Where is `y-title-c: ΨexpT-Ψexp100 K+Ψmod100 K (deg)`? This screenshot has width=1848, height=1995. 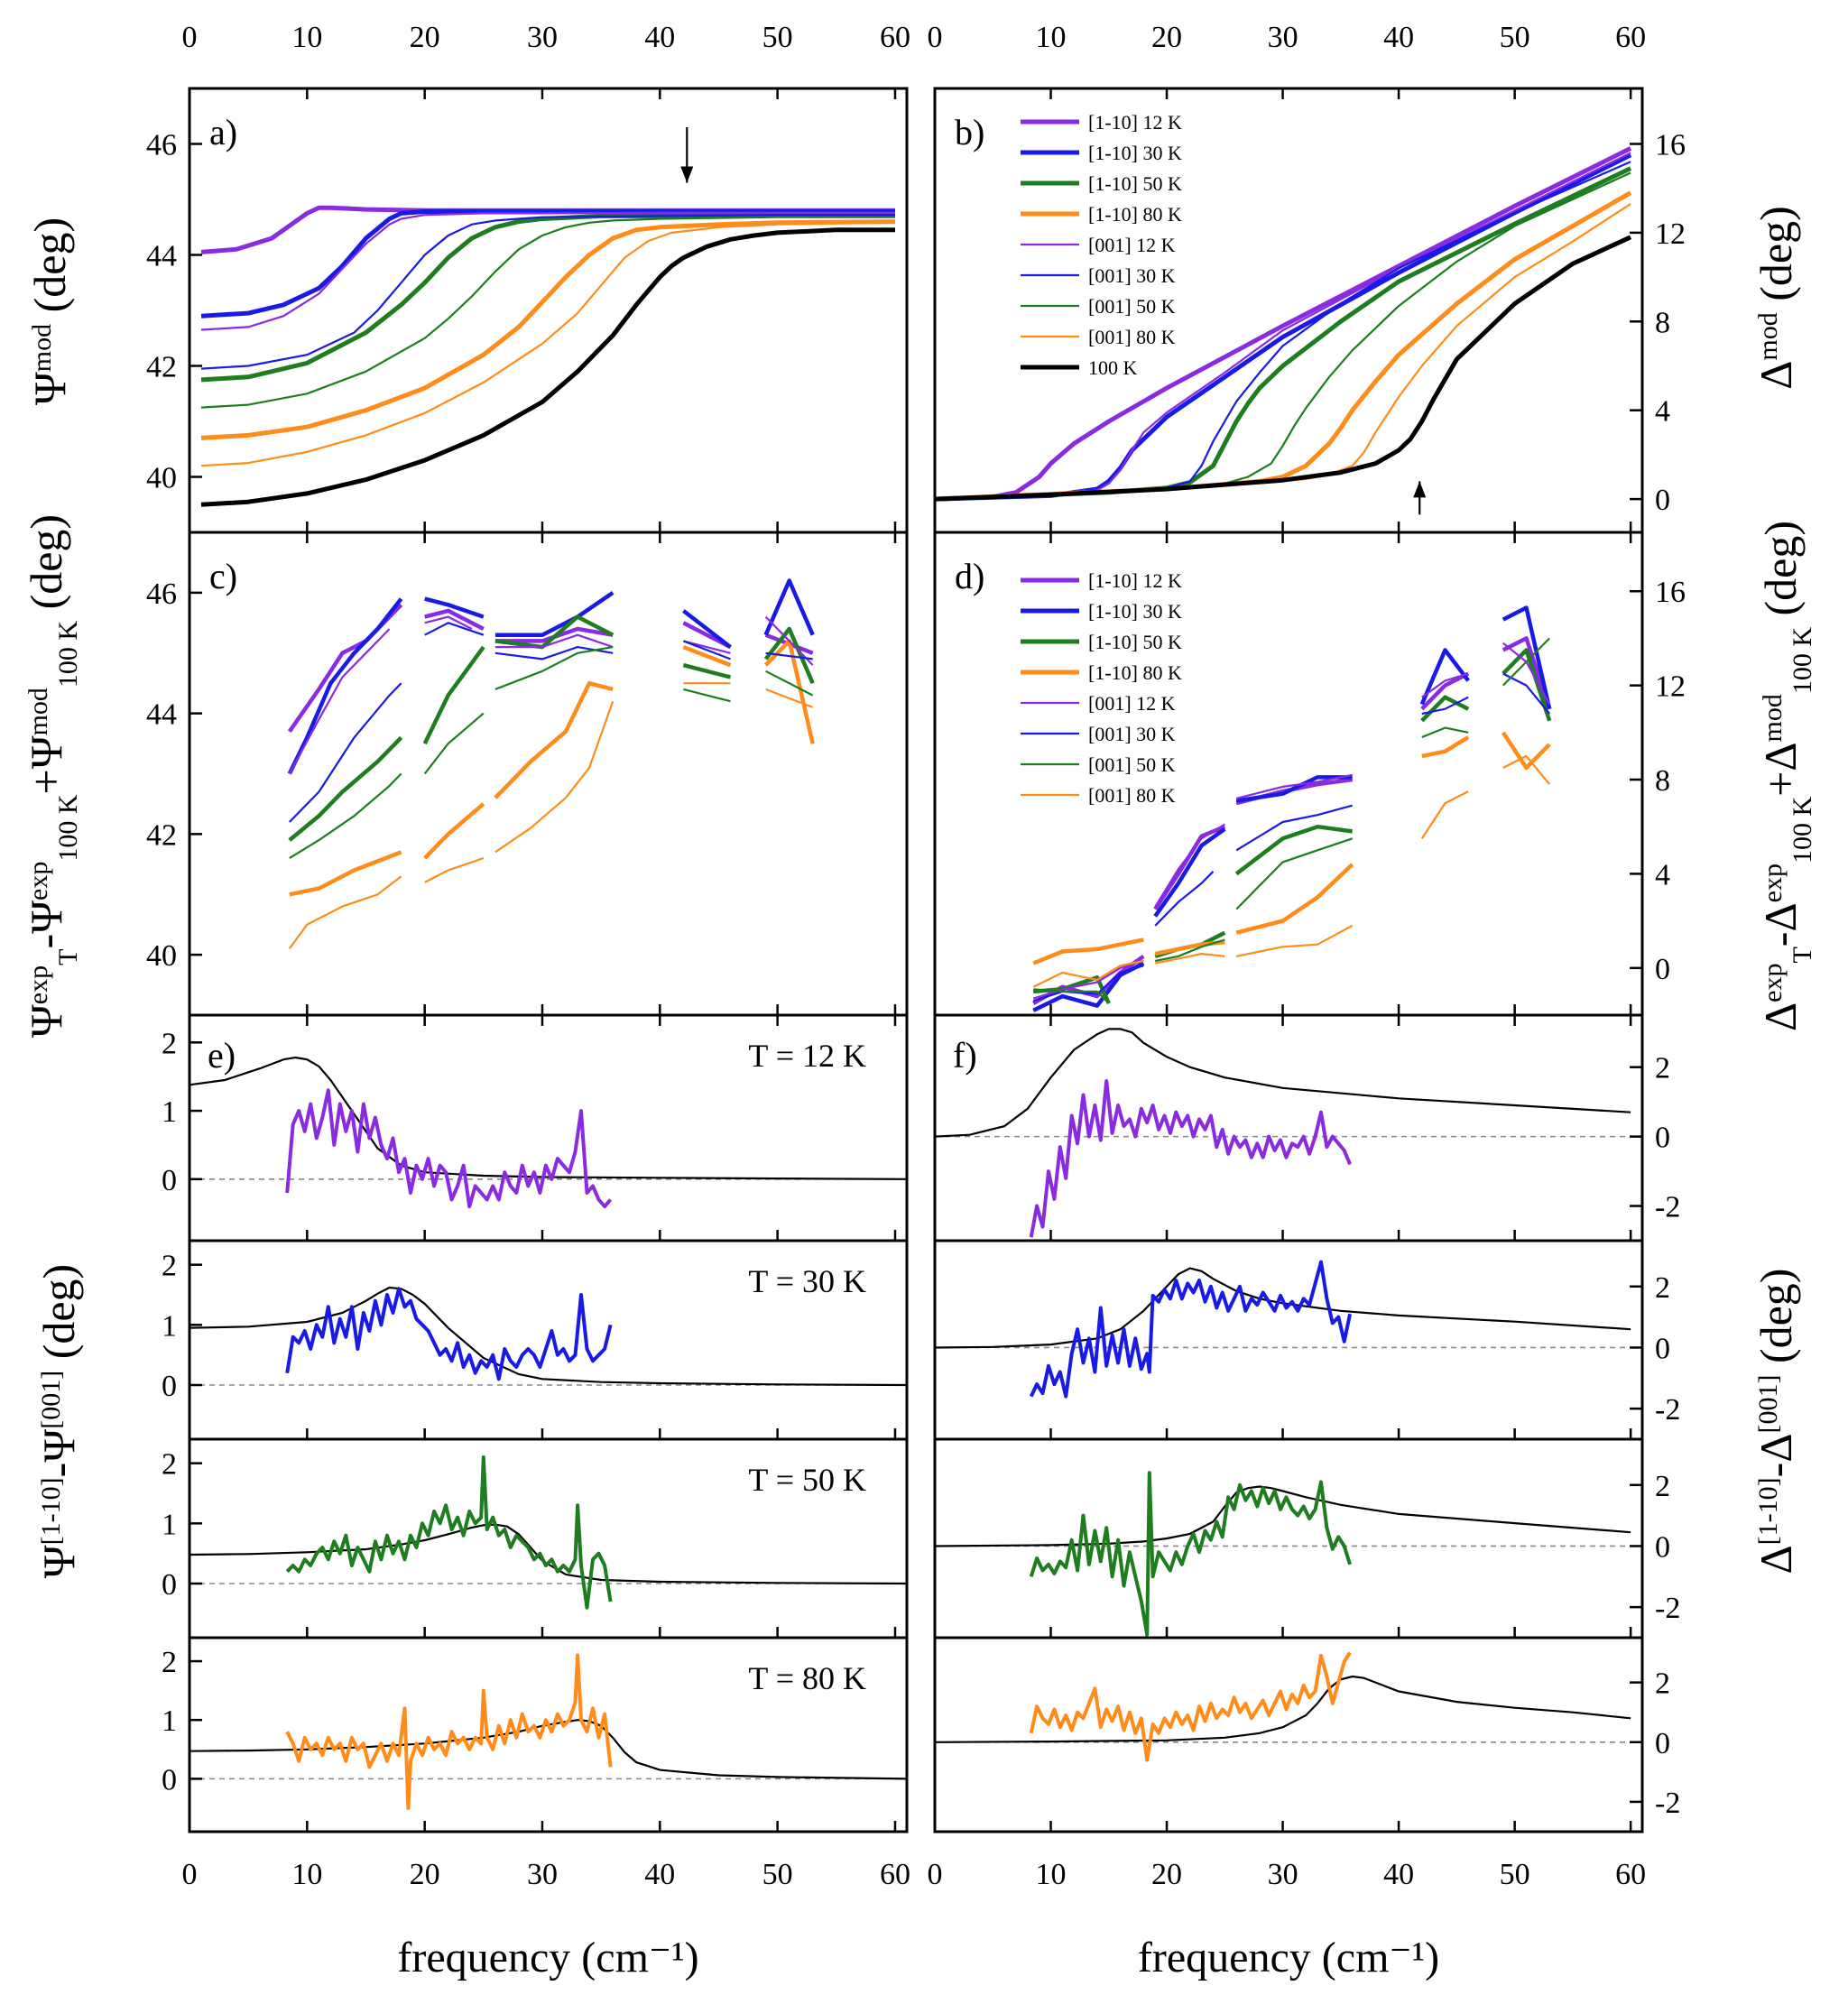 y-title-c: ΨexpT-Ψexp100 K+Ψmod100 K (deg) is located at coordinates (52, 776).